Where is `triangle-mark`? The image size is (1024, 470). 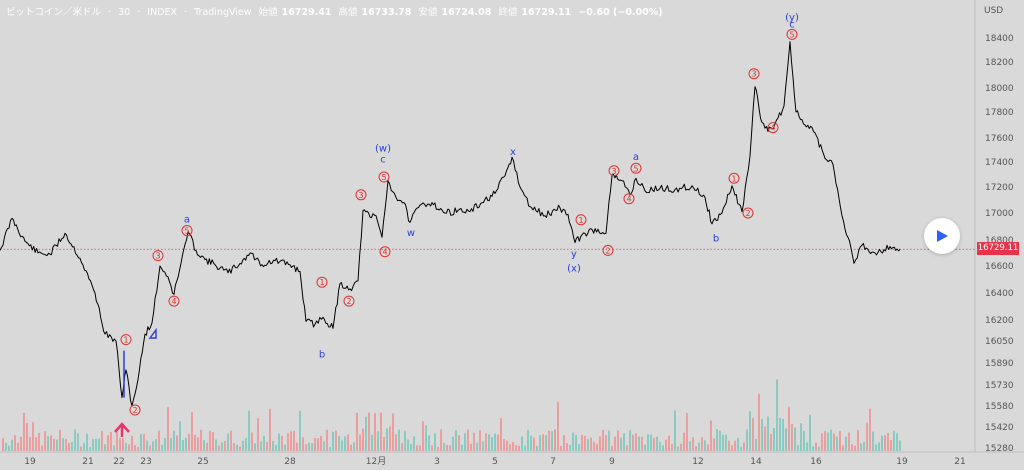
triangle-mark is located at coordinates (152, 333).